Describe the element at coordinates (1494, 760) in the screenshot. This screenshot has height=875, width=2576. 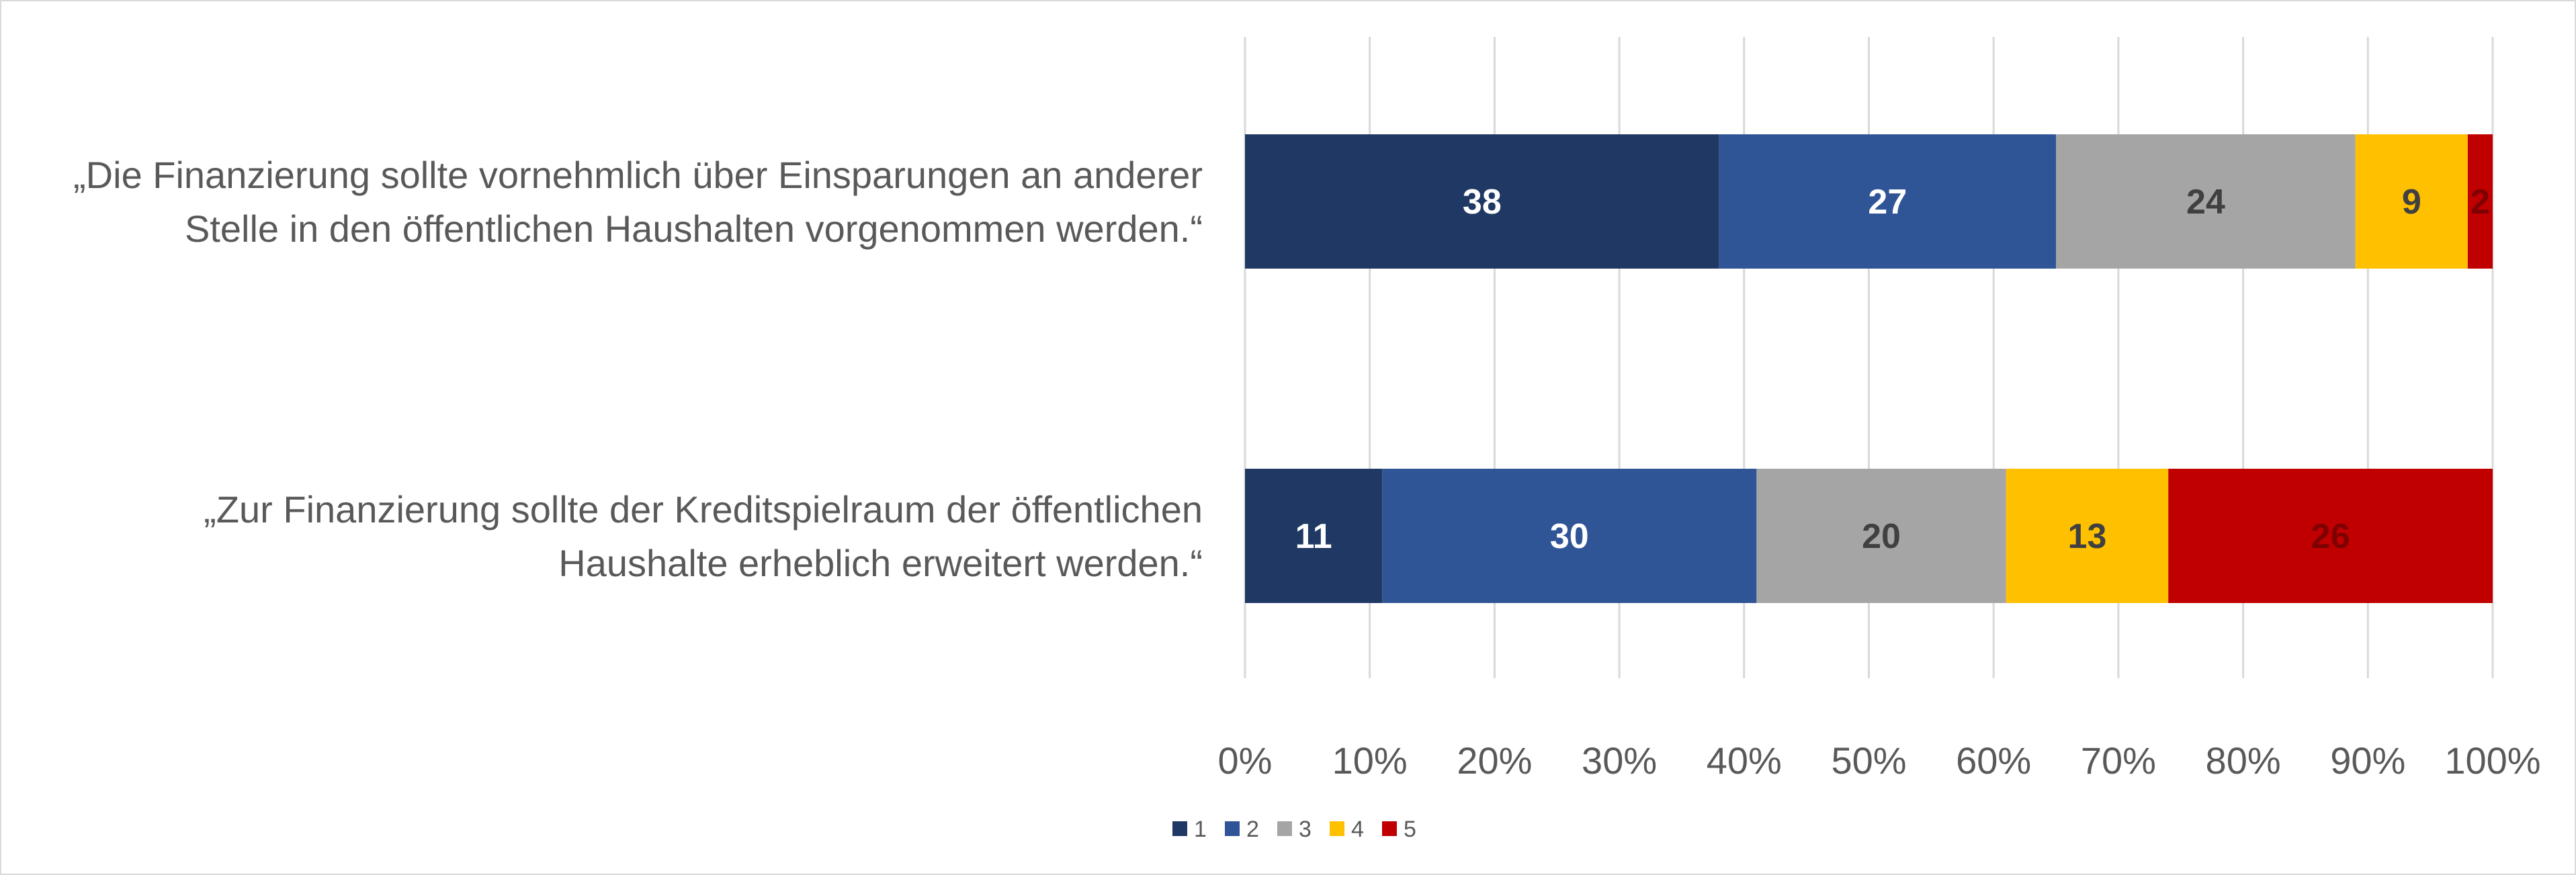
I see `x-tick-label: 20%` at that location.